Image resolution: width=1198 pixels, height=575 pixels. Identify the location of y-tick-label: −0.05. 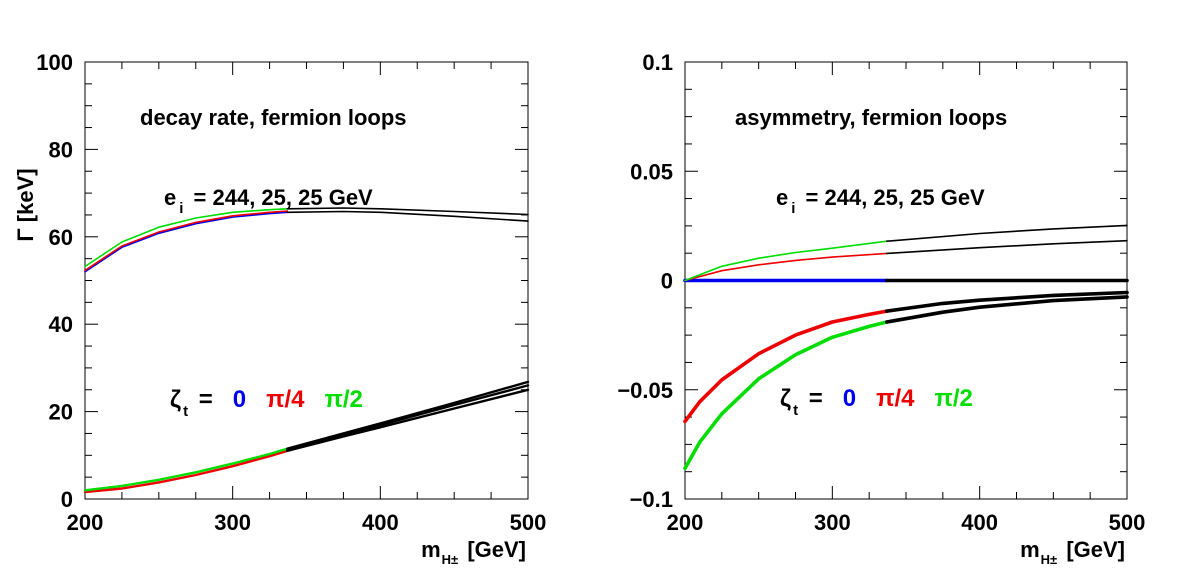
(645, 390).